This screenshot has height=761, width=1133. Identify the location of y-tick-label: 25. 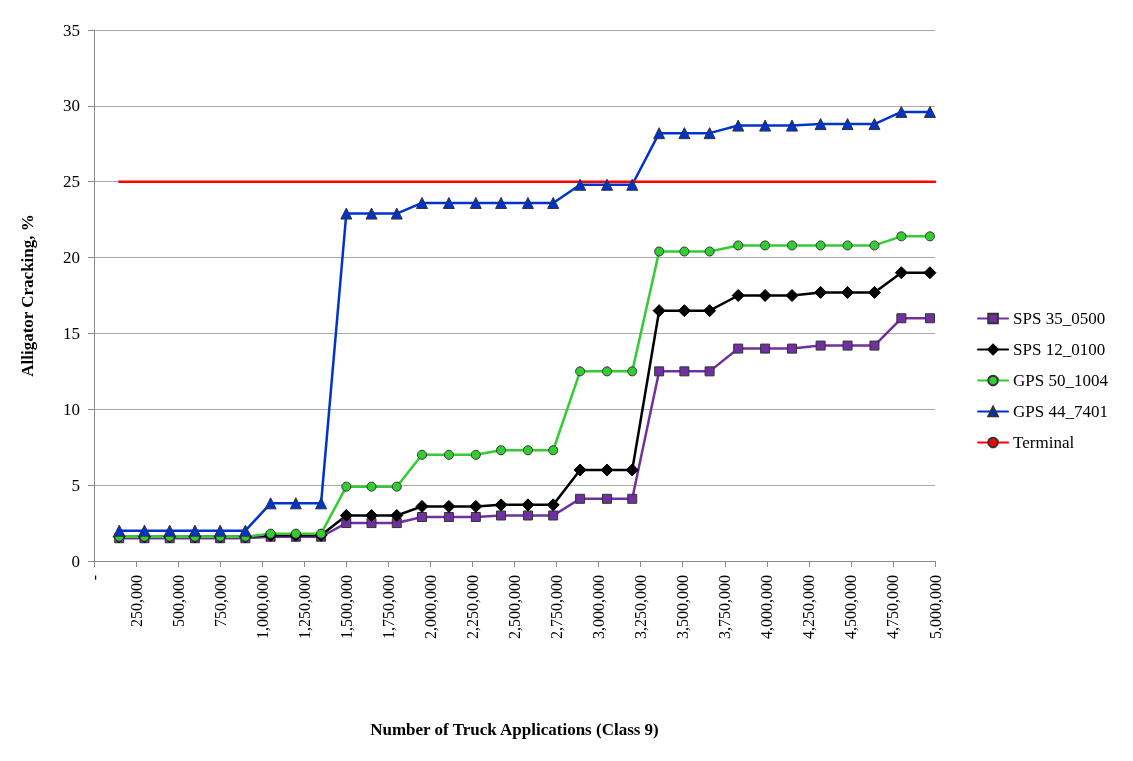
(71, 182).